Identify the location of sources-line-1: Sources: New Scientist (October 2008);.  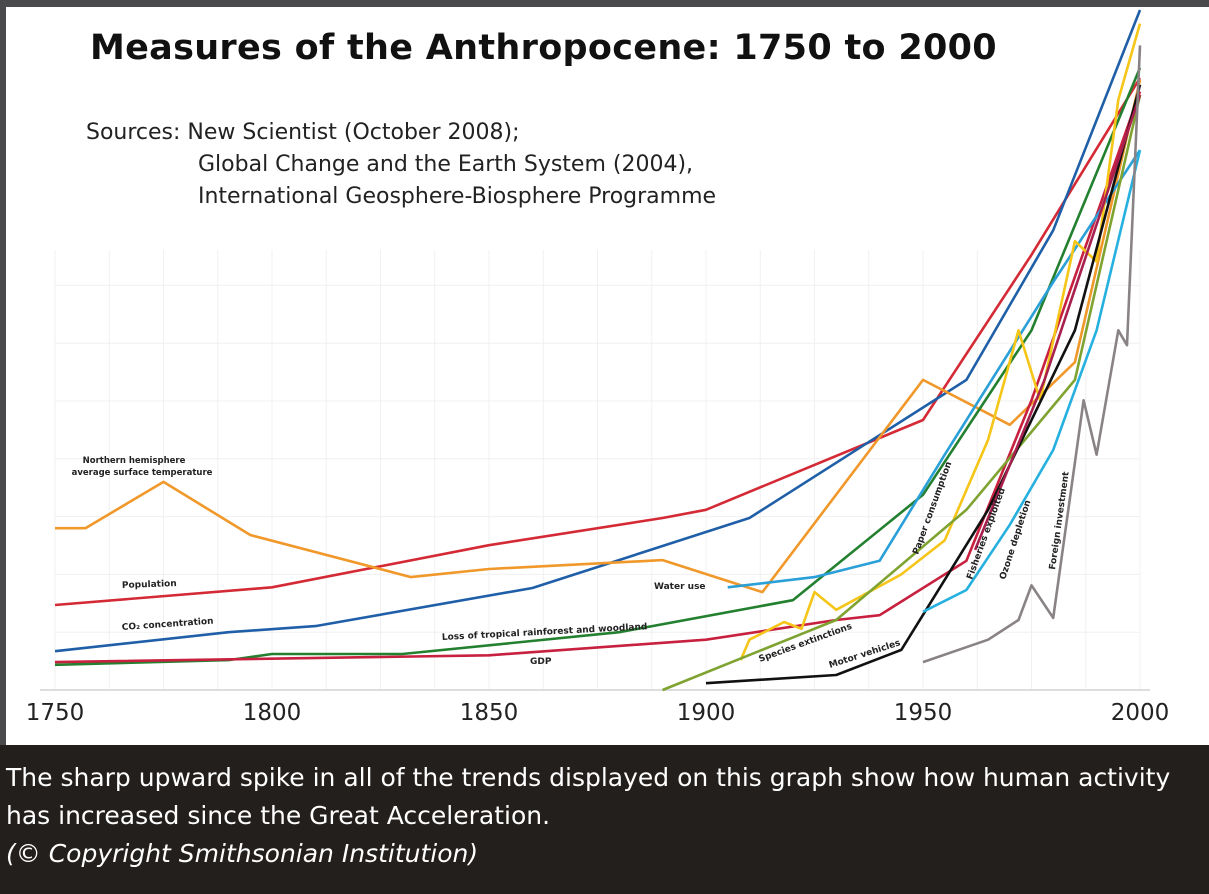
(303, 132).